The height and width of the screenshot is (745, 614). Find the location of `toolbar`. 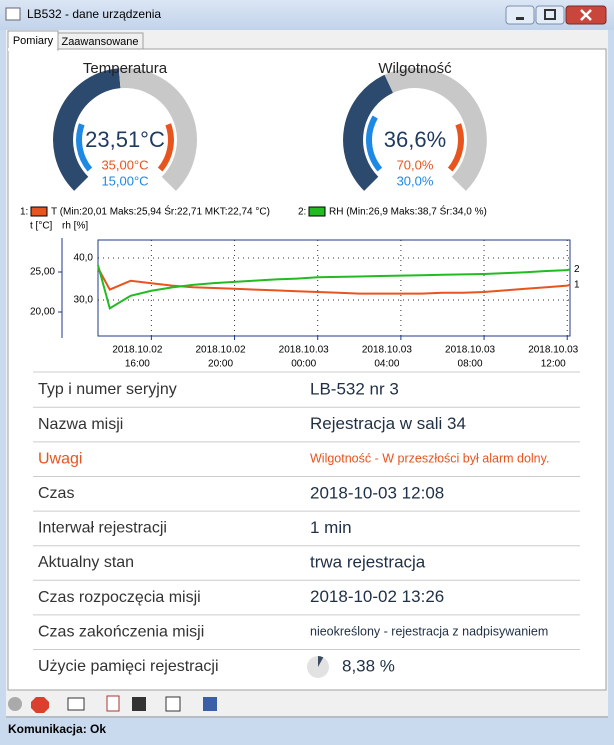

toolbar is located at coordinates (112, 704).